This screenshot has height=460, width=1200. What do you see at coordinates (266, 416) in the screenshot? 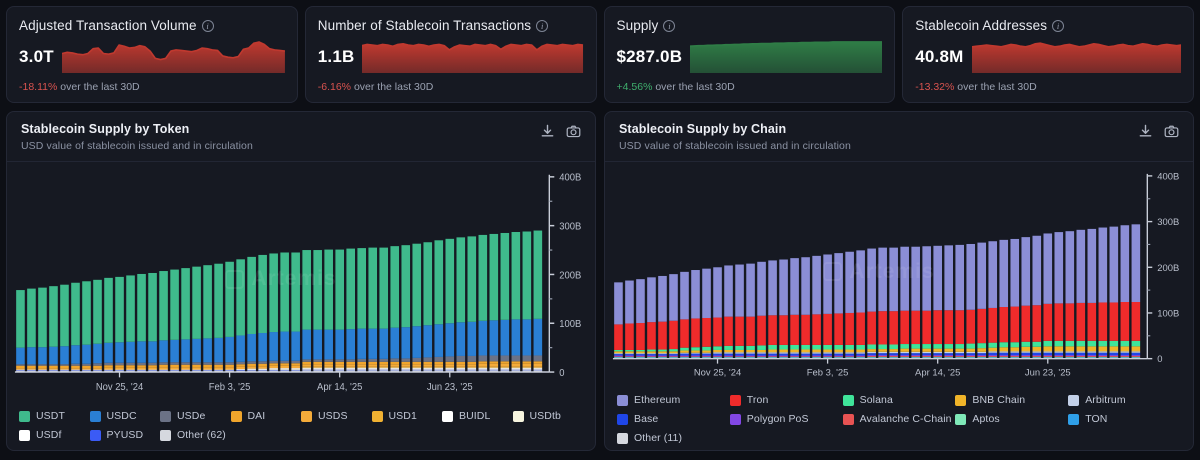
I see `legend-item: DAI` at bounding box center [266, 416].